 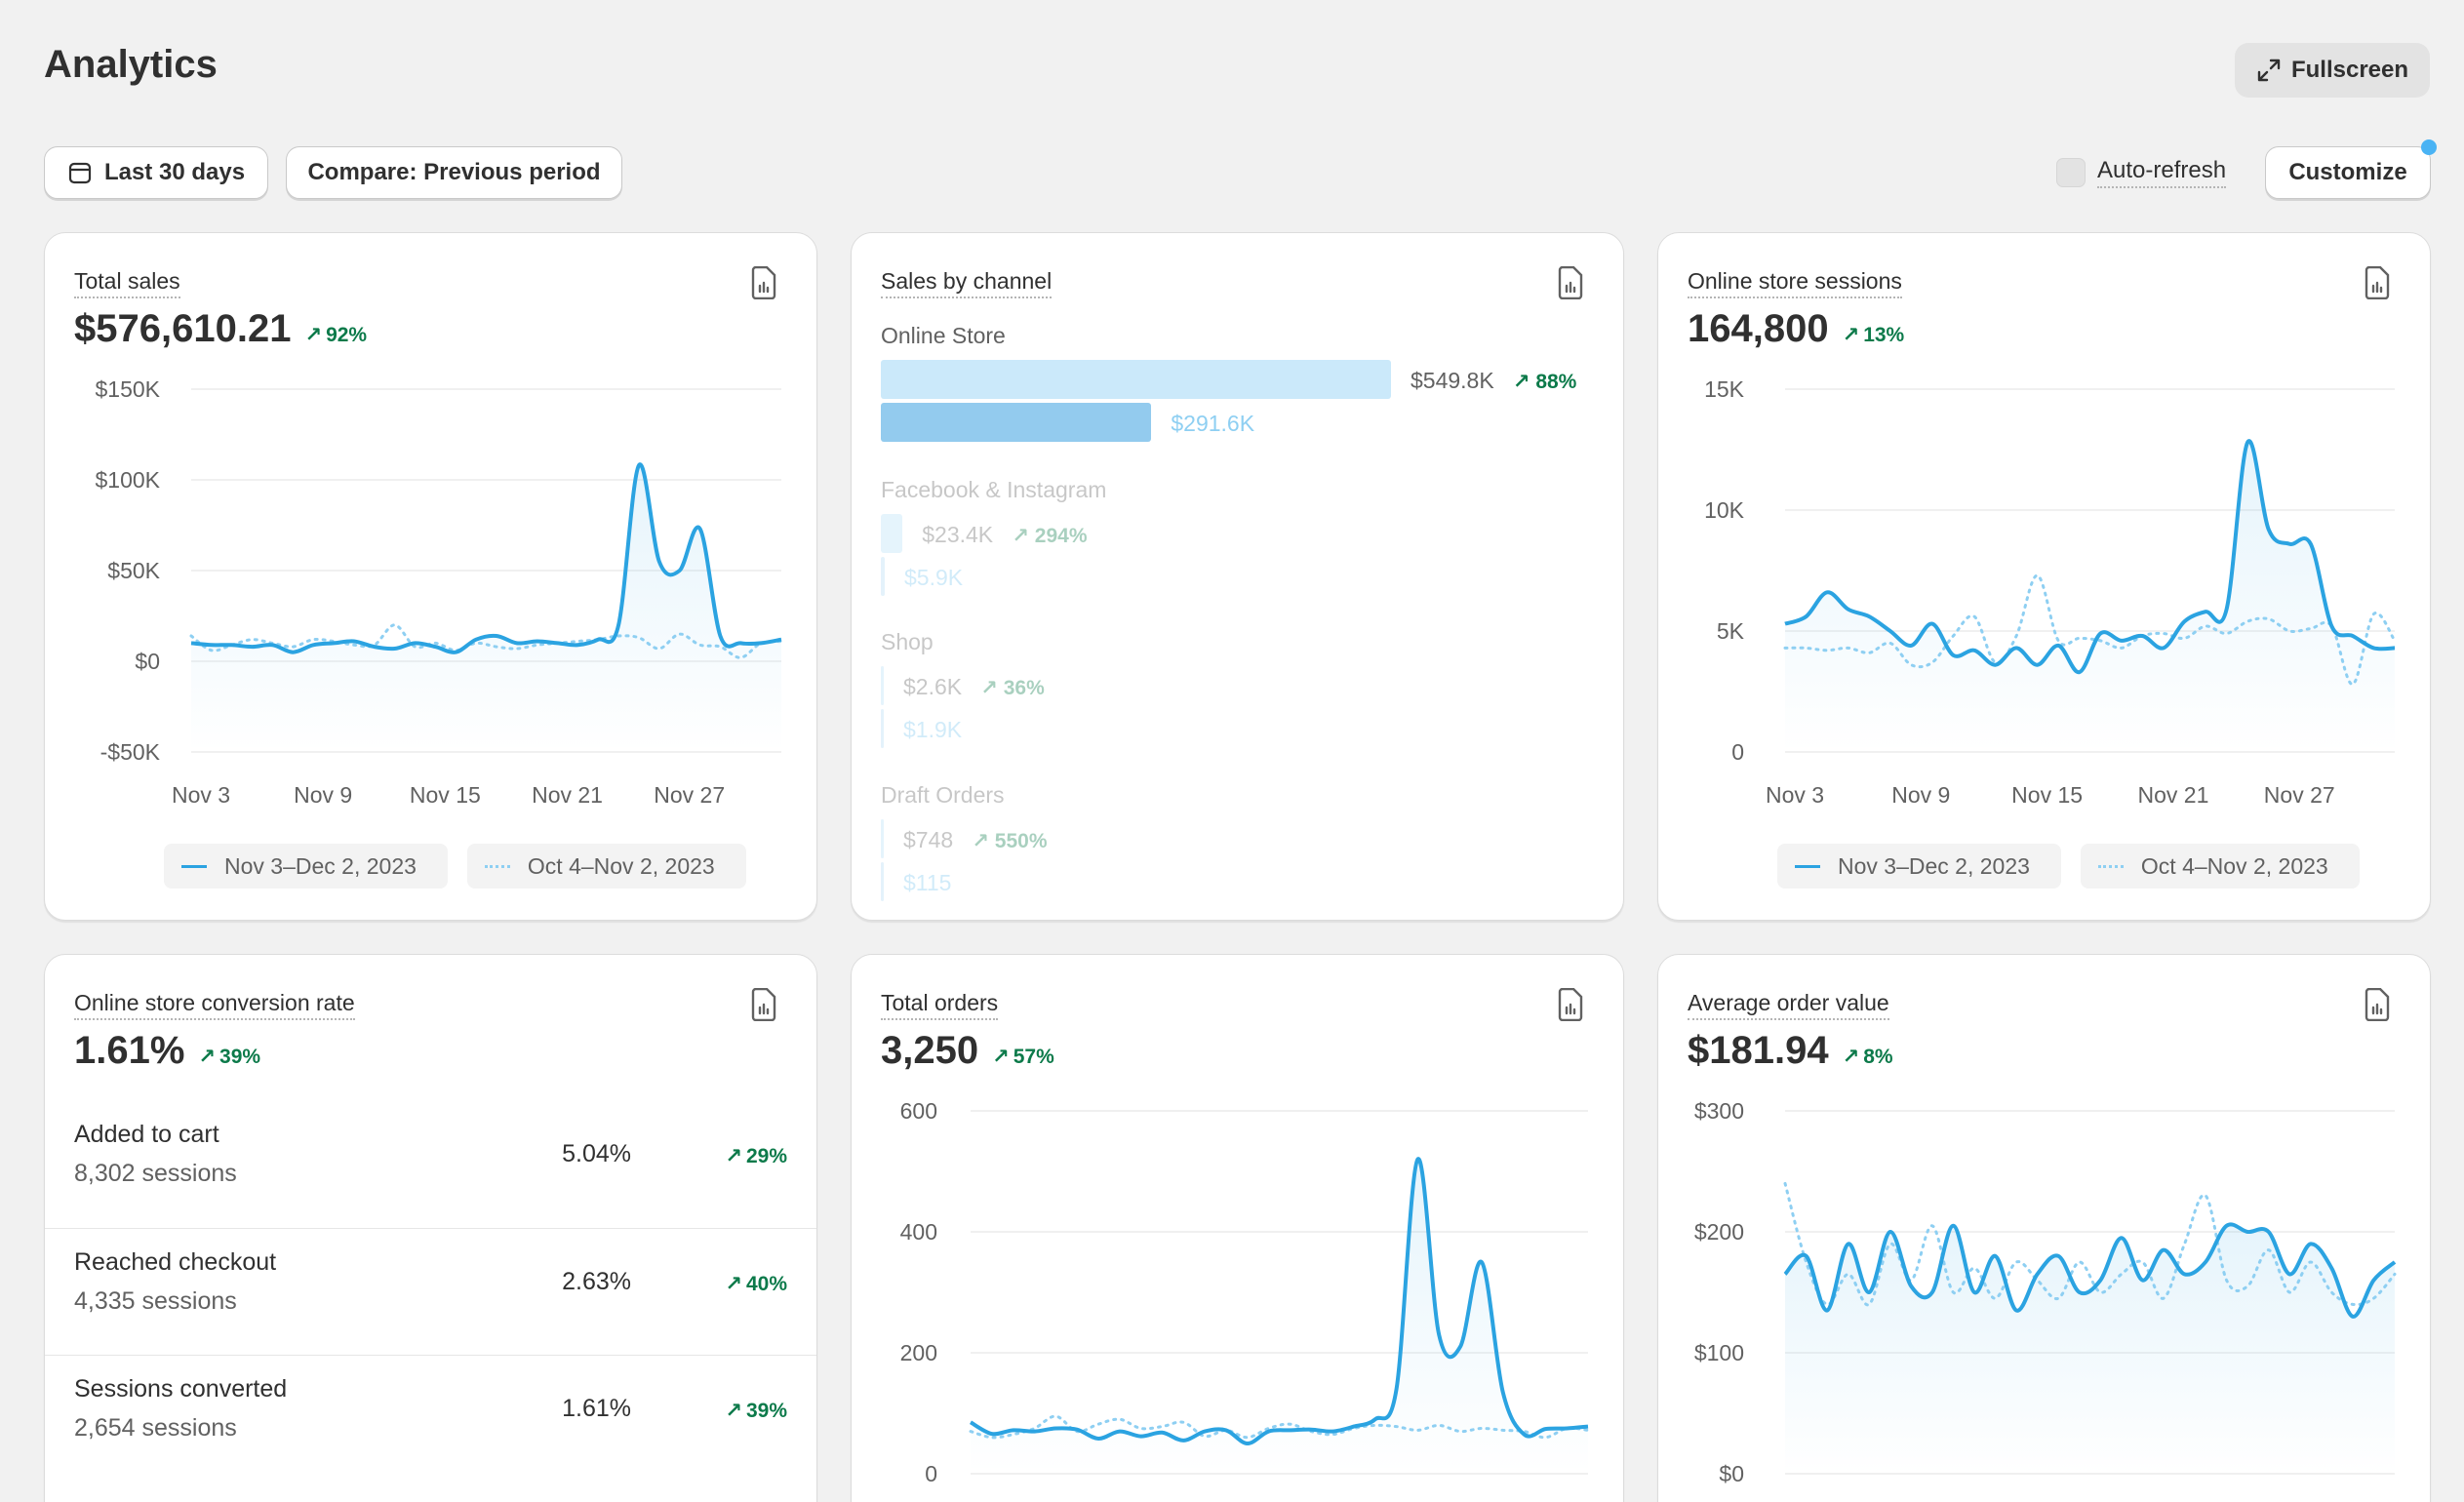 I want to click on total-orders-card: Total orders 3,250 ↗ 57% 600 400 200 0, so click(x=1237, y=1228).